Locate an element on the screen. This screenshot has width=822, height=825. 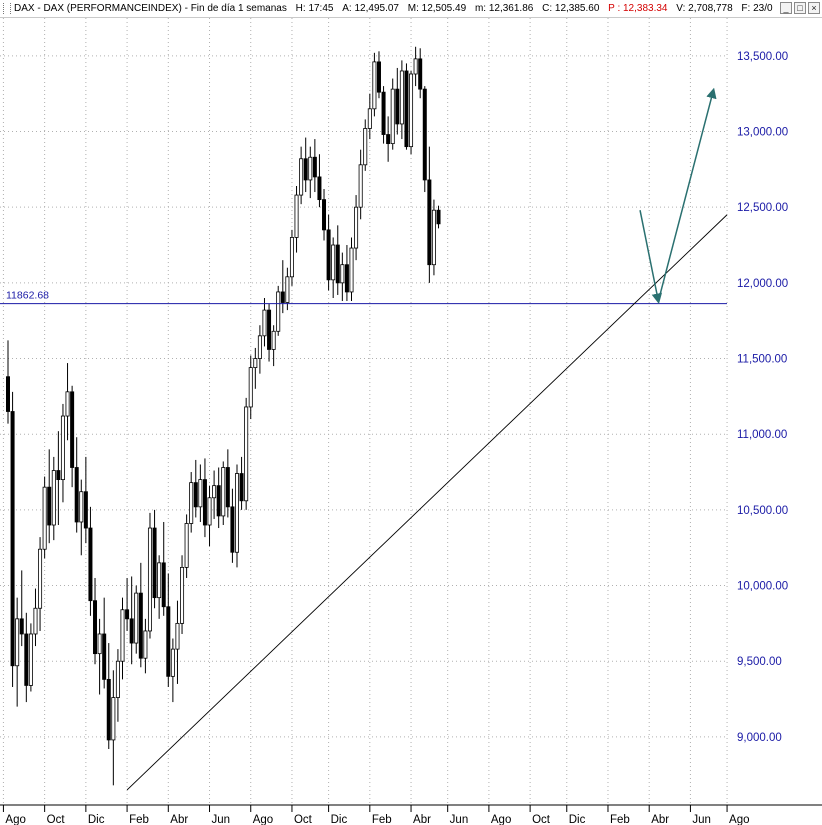
close-label: C: is located at coordinates (547, 8).